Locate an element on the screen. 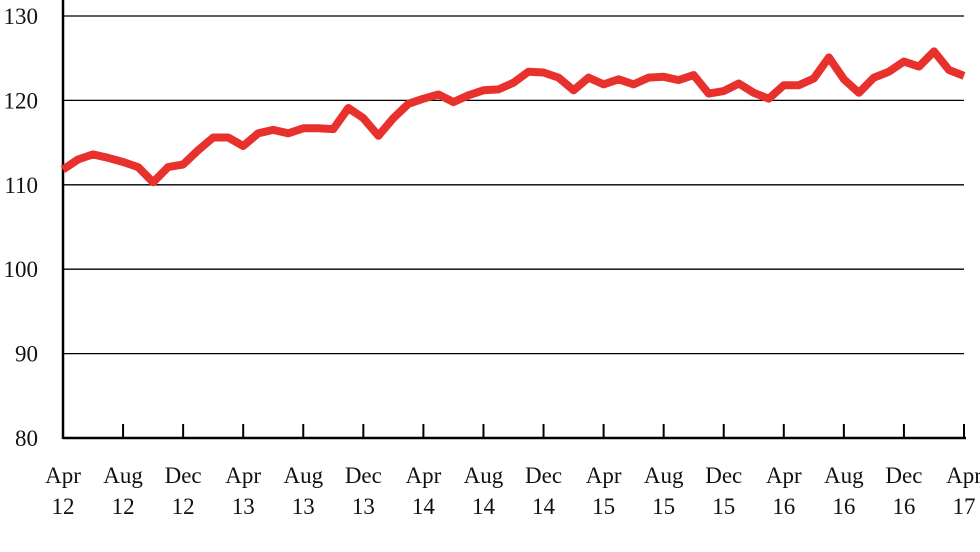 The height and width of the screenshot is (552, 980). y-tick-label: 90 is located at coordinates (26, 354).